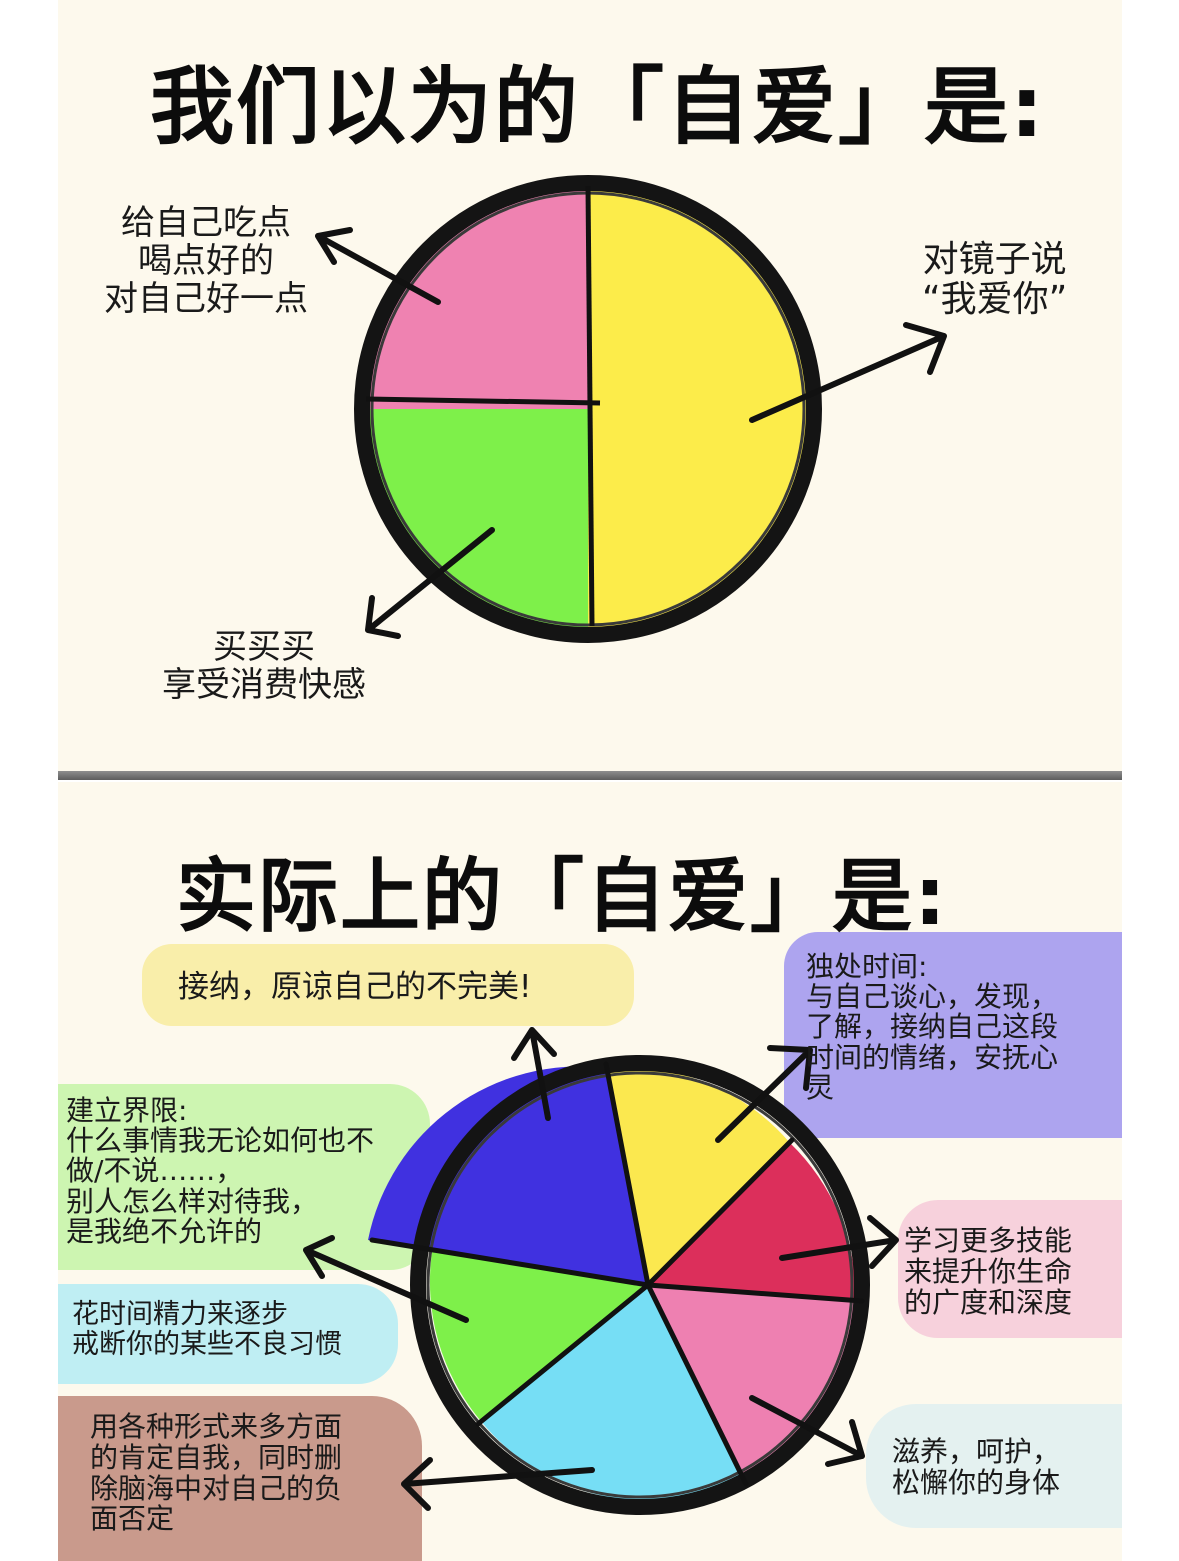 Image resolution: width=1179 pixels, height=1561 pixels. I want to click on bottom-title: 实际上的「自爱」是:, so click(562, 896).